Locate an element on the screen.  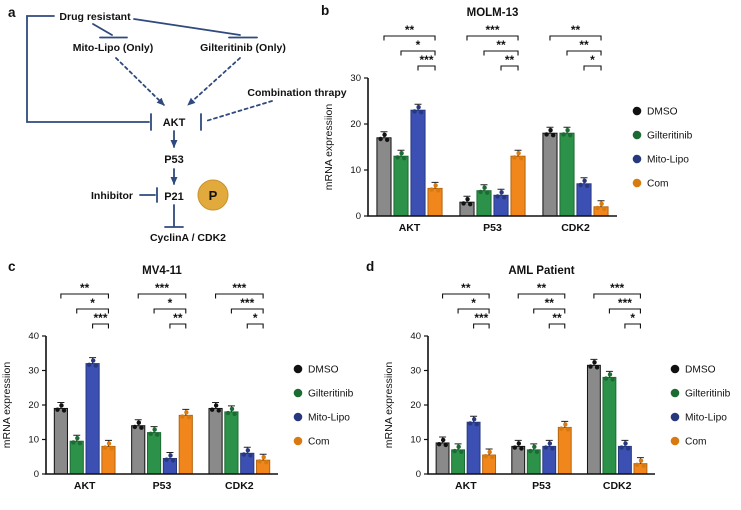
node-inhibitor: Inhibitor is located at coordinates (112, 196).